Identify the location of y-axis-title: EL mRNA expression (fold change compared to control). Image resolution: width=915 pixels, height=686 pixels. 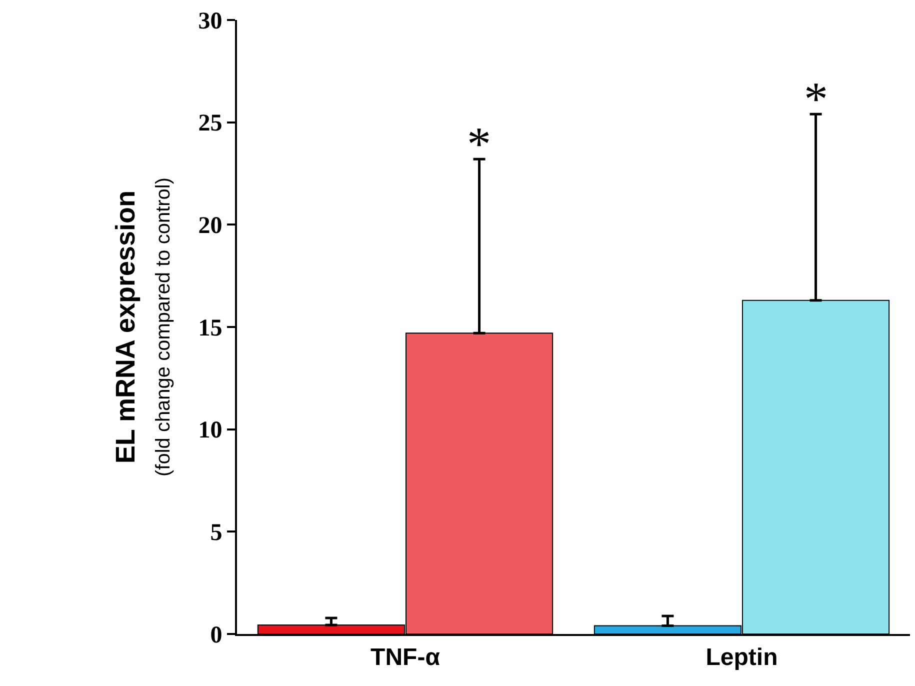
(142, 327).